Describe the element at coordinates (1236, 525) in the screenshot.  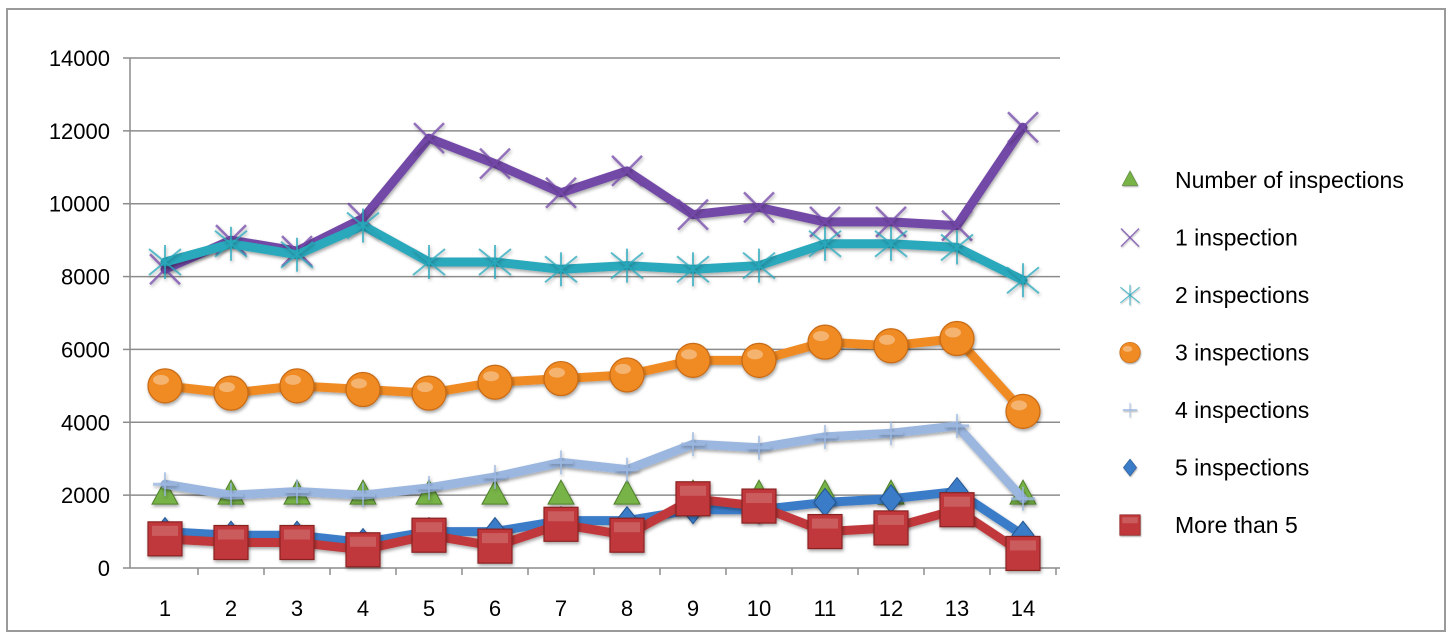
I see `legend-label: More than 5` at that location.